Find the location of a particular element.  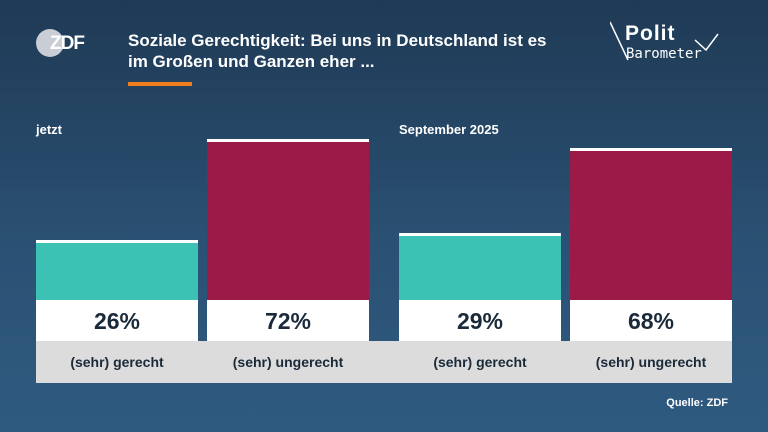

bar-cap-september-2025-sehr-ungerecht is located at coordinates (651, 149).